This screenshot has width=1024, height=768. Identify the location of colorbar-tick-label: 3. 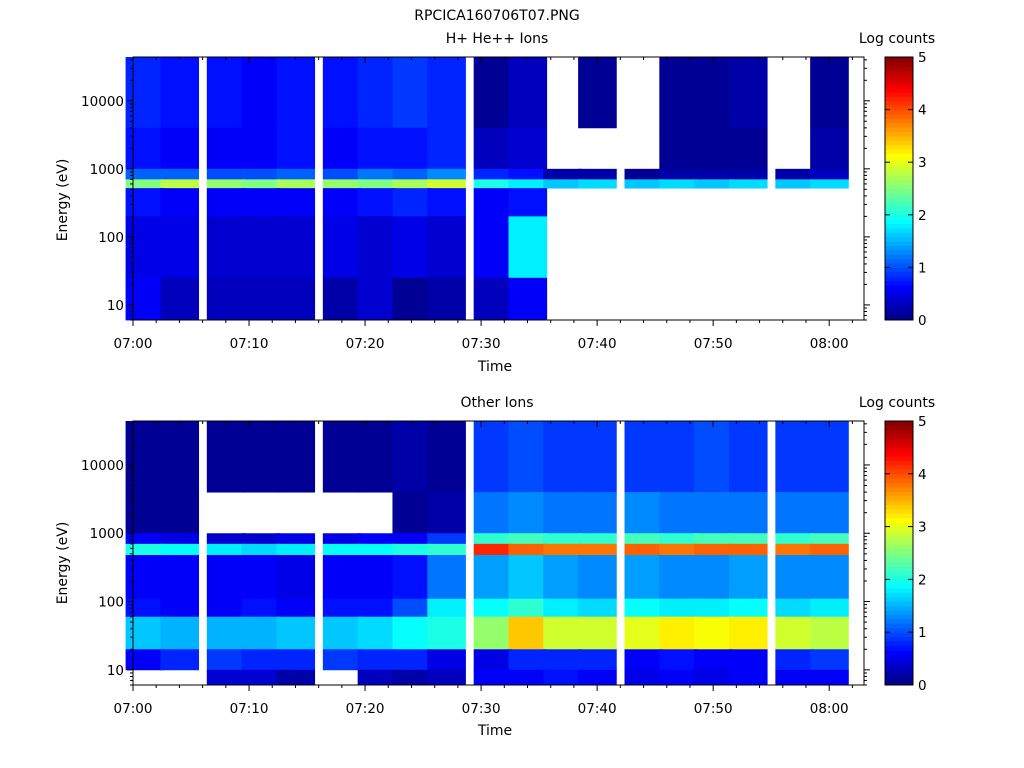
(922, 528).